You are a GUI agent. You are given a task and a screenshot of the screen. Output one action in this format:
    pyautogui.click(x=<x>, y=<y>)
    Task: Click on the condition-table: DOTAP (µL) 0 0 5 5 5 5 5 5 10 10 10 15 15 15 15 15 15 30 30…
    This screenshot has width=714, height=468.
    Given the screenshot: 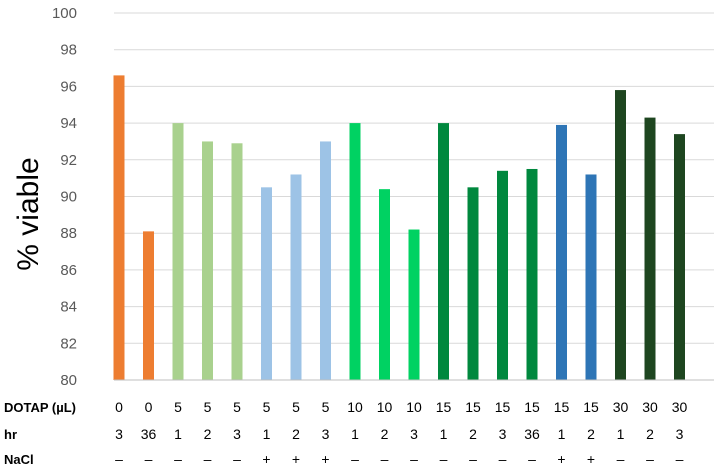 What is the action you would take?
    pyautogui.click(x=345, y=433)
    